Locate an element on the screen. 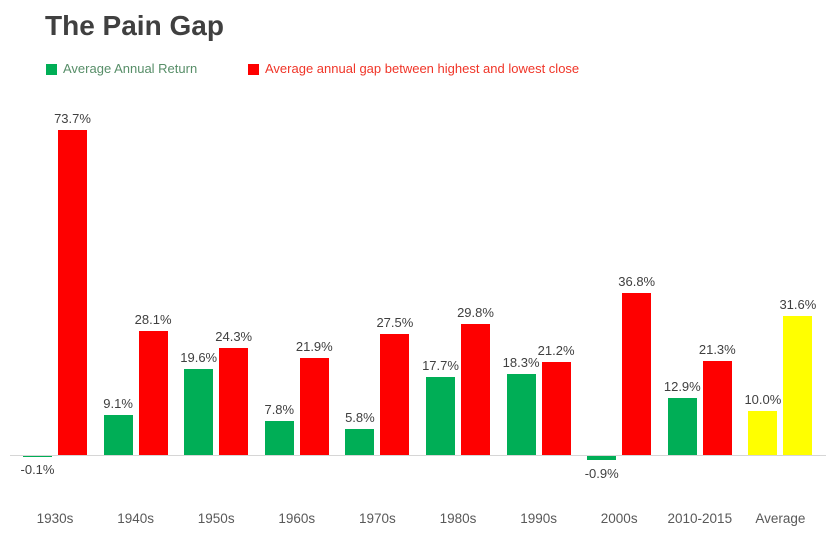 The image size is (835, 538). bar-gap-1980s is located at coordinates (475, 389).